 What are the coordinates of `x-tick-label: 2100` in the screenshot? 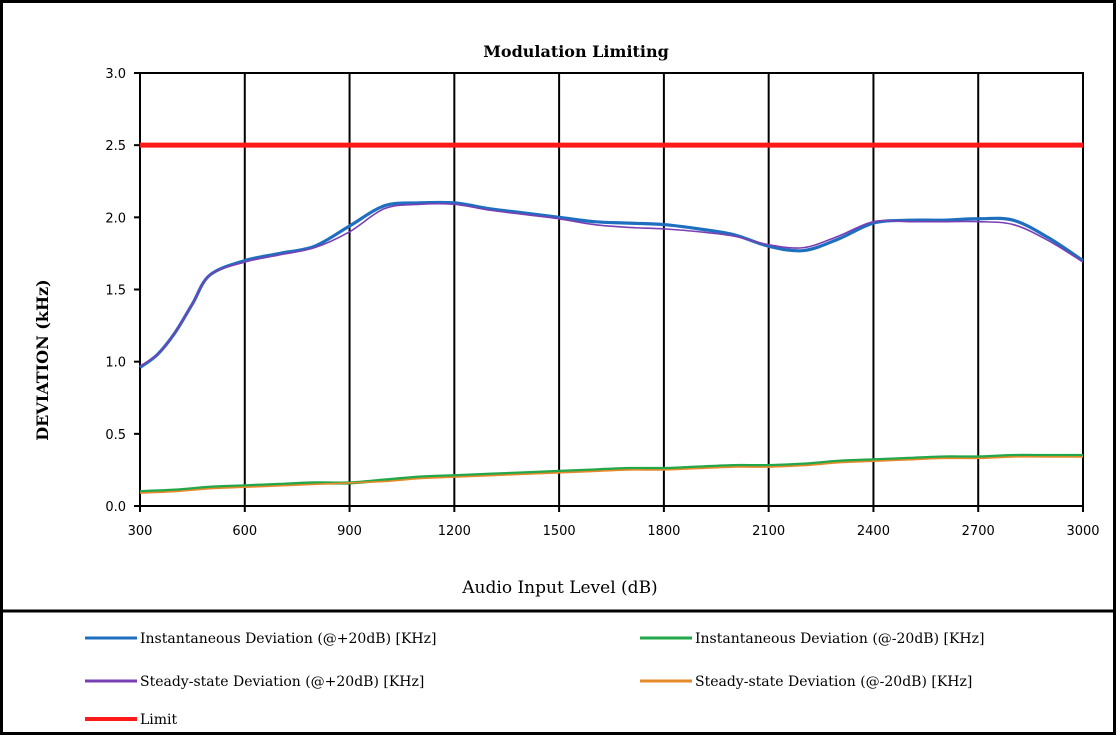 It's located at (768, 531).